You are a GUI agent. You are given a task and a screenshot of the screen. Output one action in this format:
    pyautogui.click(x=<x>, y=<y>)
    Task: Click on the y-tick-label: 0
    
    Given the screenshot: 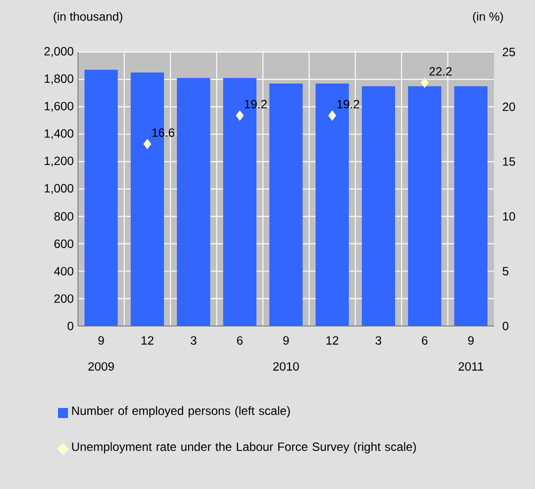 What is the action you would take?
    pyautogui.click(x=71, y=326)
    